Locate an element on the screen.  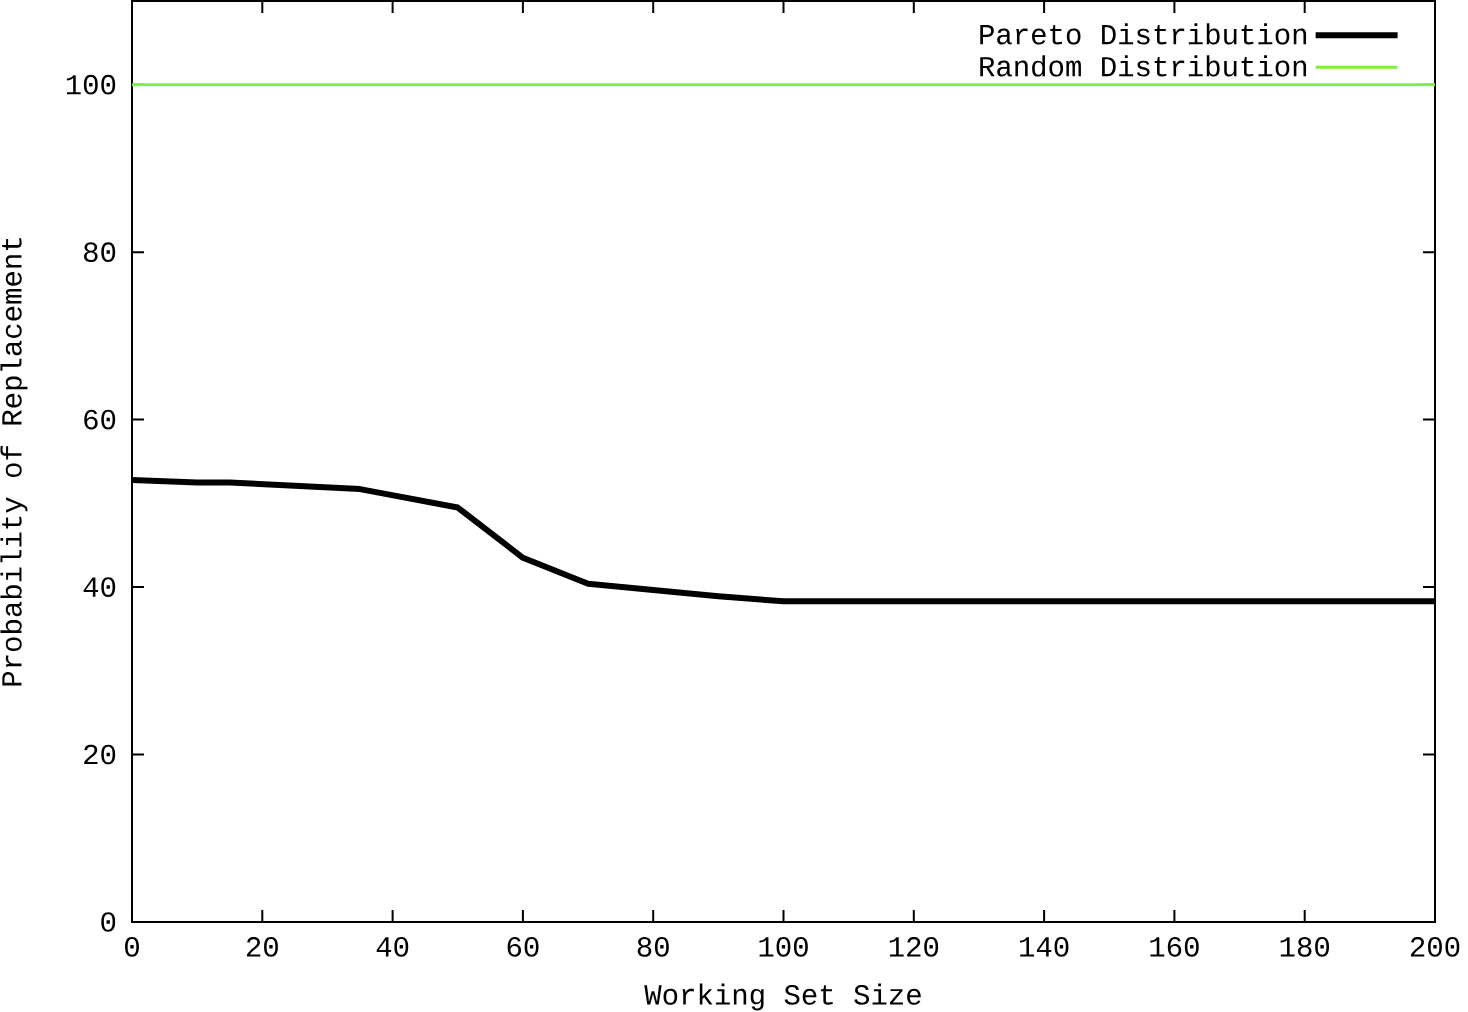
x-tick-label: 40 is located at coordinates (392, 947).